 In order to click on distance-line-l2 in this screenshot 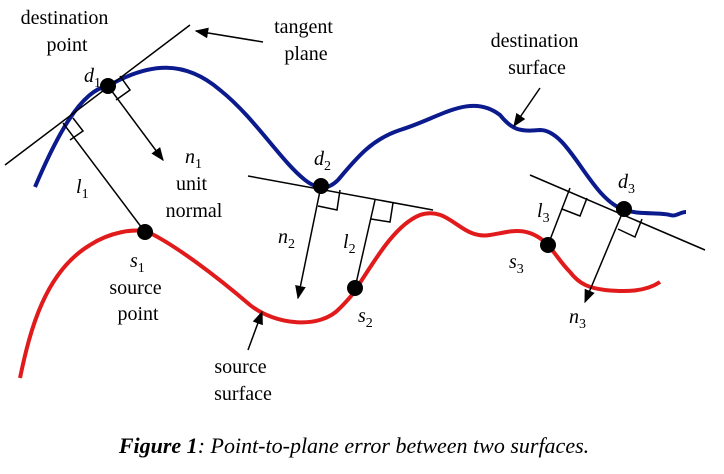, I will do `click(365, 244)`.